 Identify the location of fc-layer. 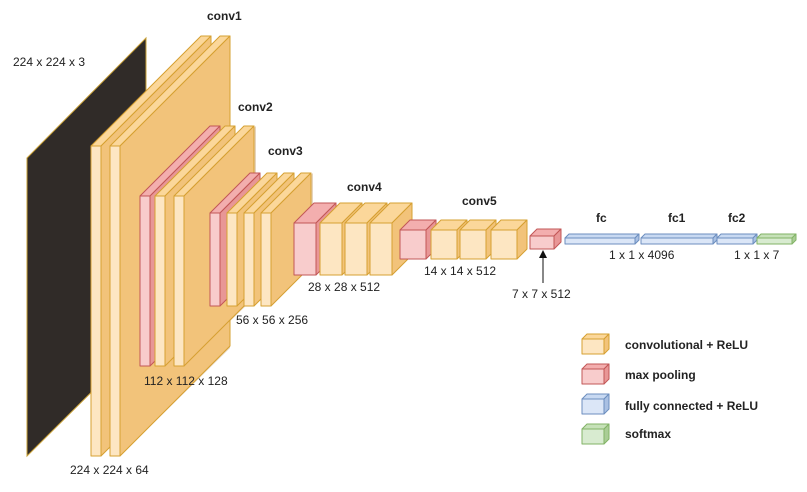
(602, 239).